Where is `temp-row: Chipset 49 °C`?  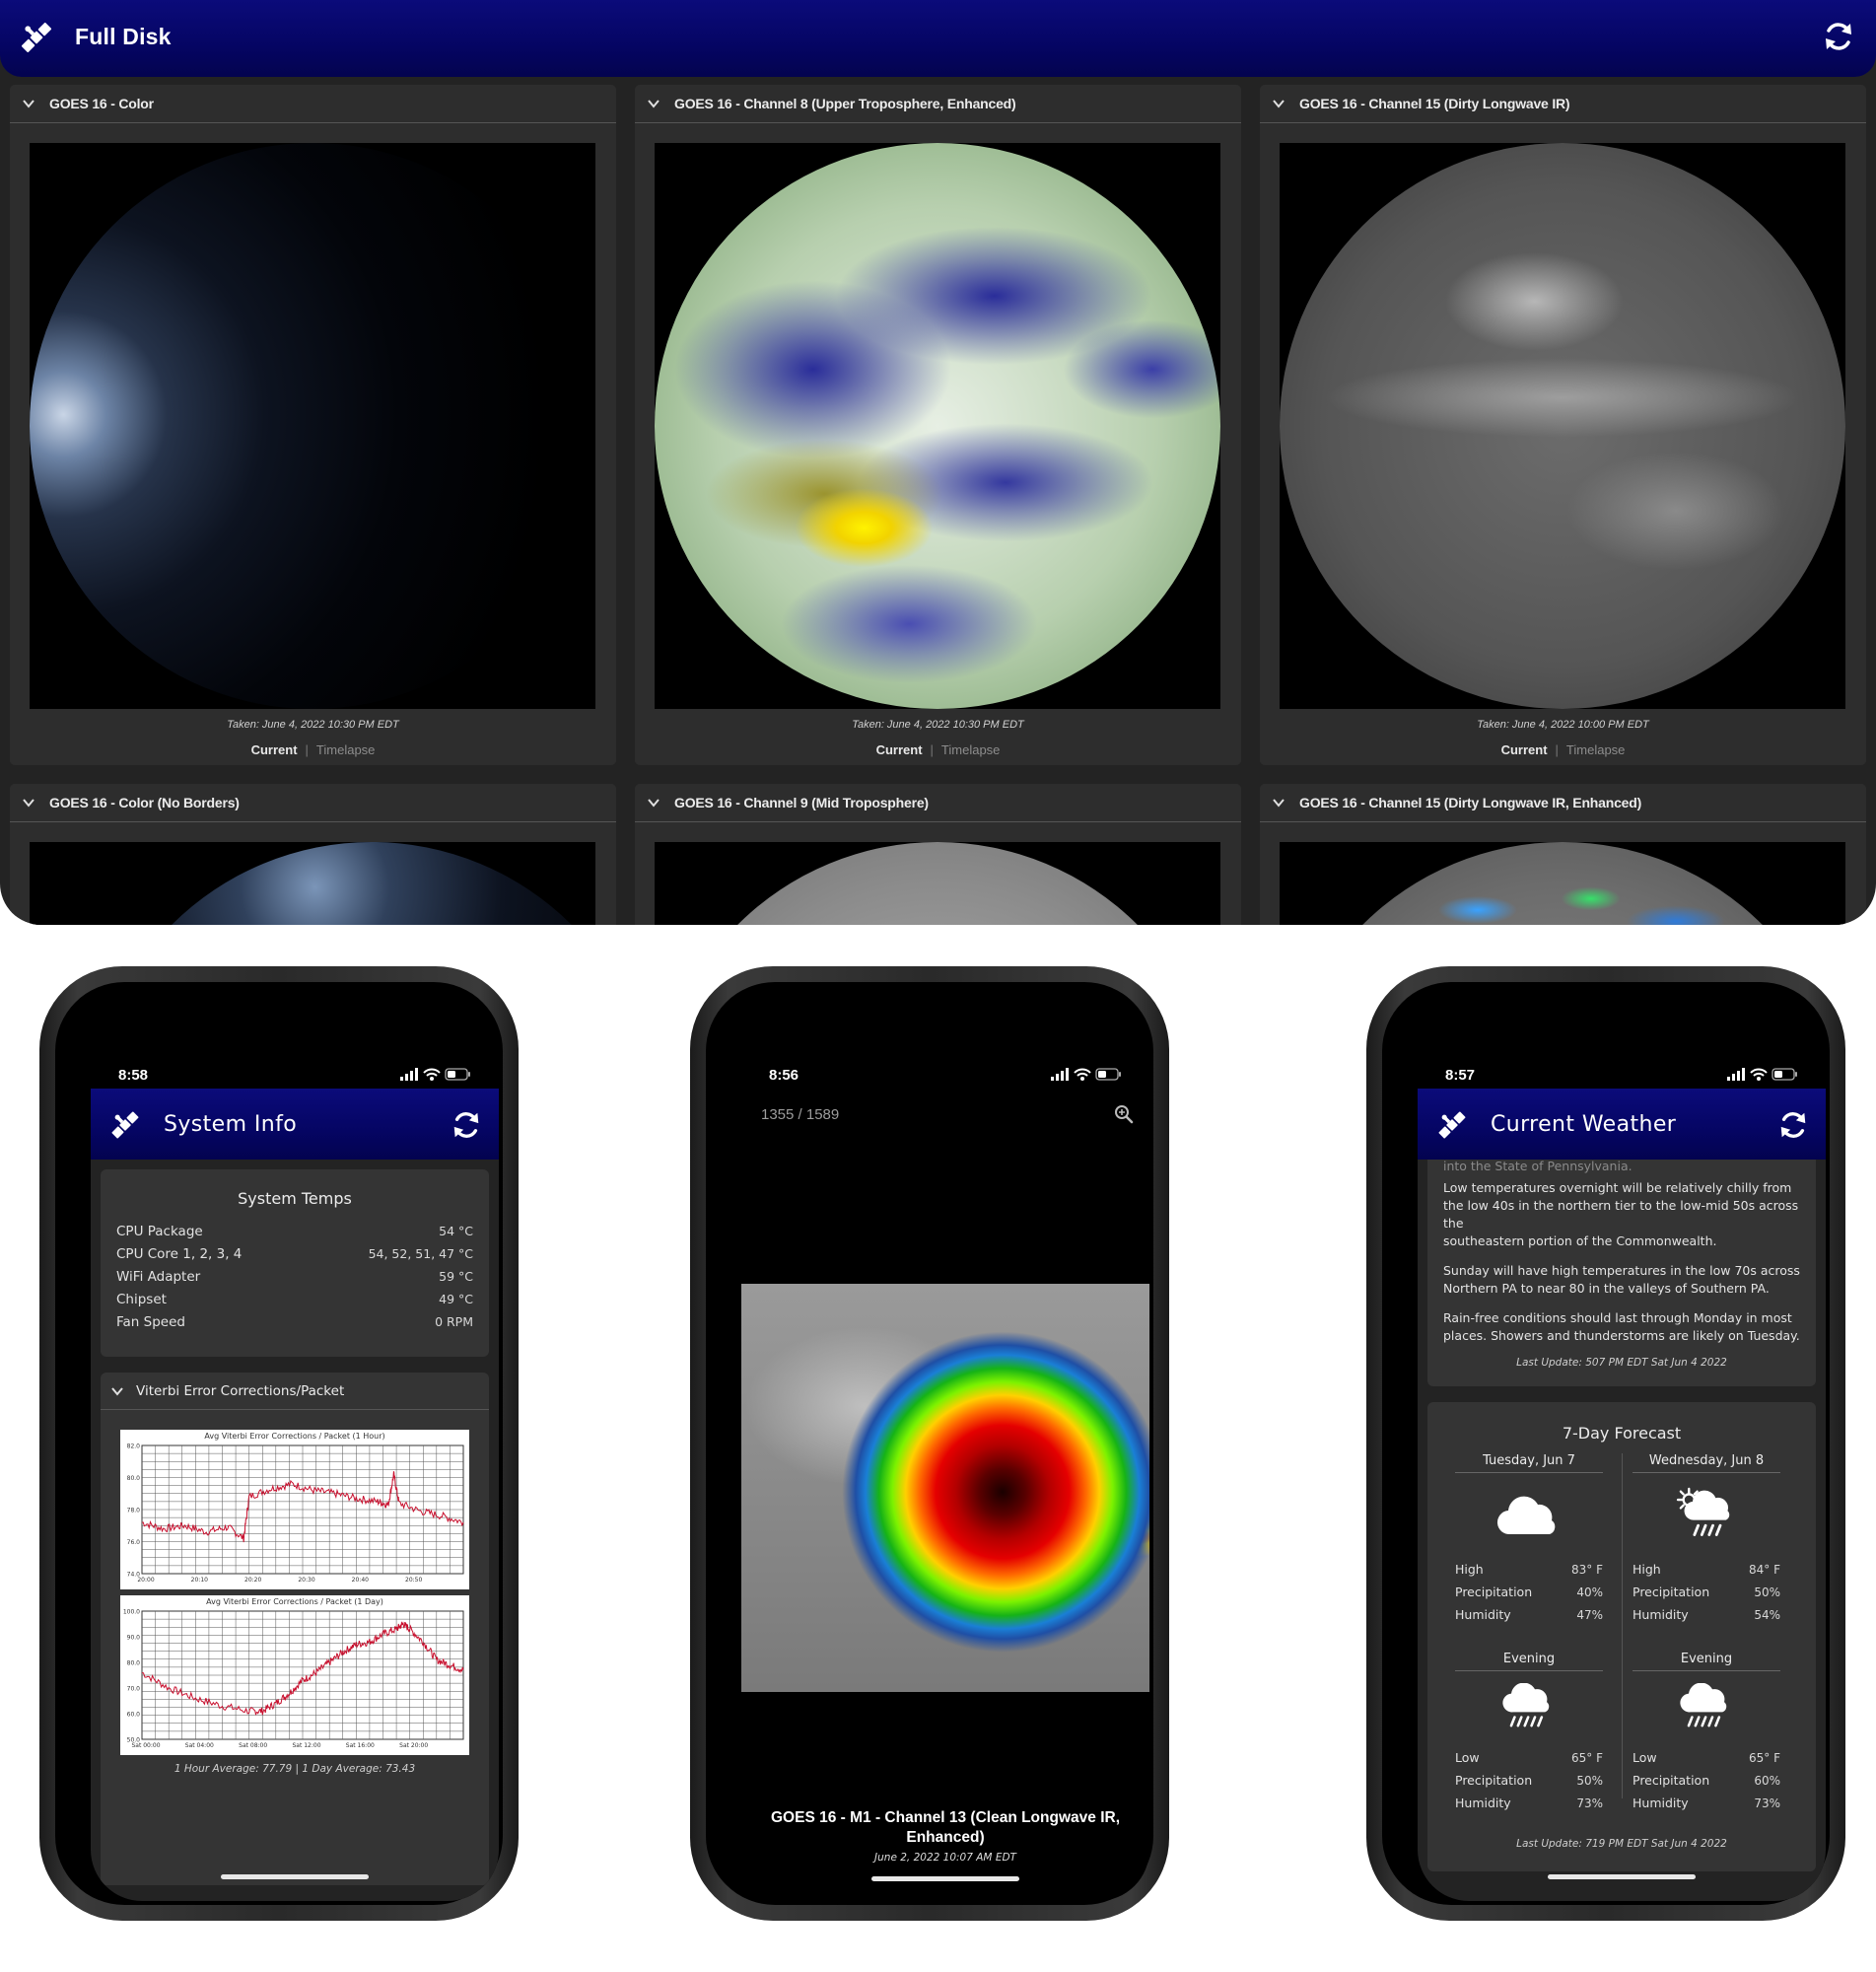
temp-row: Chipset 49 °C is located at coordinates (294, 1299).